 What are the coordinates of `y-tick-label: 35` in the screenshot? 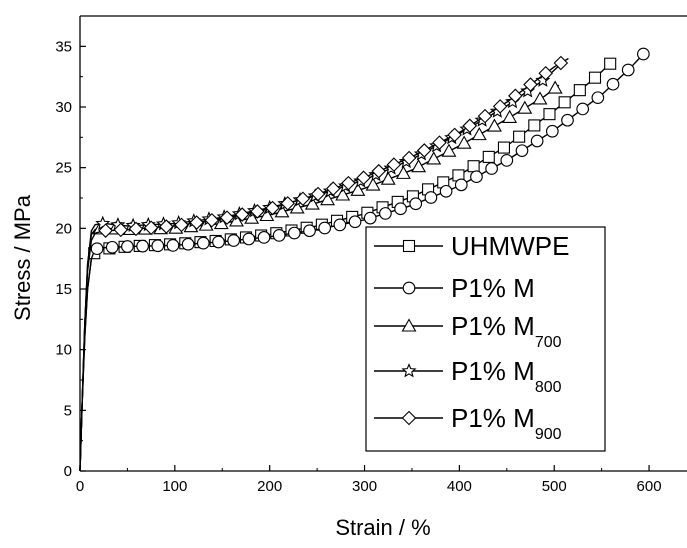 It's located at (63, 46).